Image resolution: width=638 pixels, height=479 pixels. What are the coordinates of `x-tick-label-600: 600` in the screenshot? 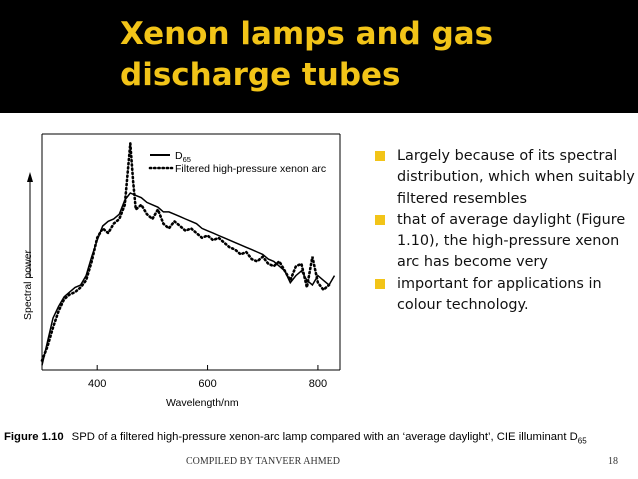 It's located at (207, 384).